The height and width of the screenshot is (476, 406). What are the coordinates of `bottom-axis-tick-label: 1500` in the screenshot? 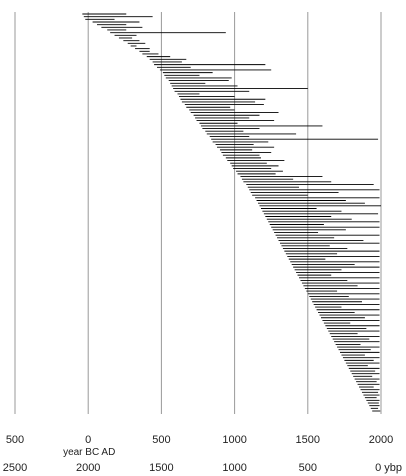 It's located at (161, 468).